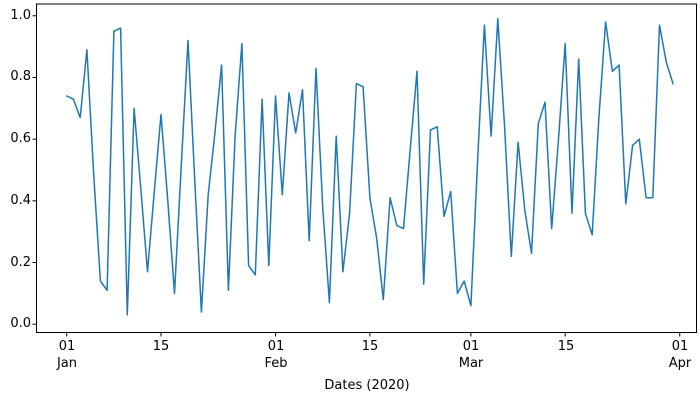  Describe the element at coordinates (367, 385) in the screenshot. I see `x-axis-title: Dates (2020)` at that location.